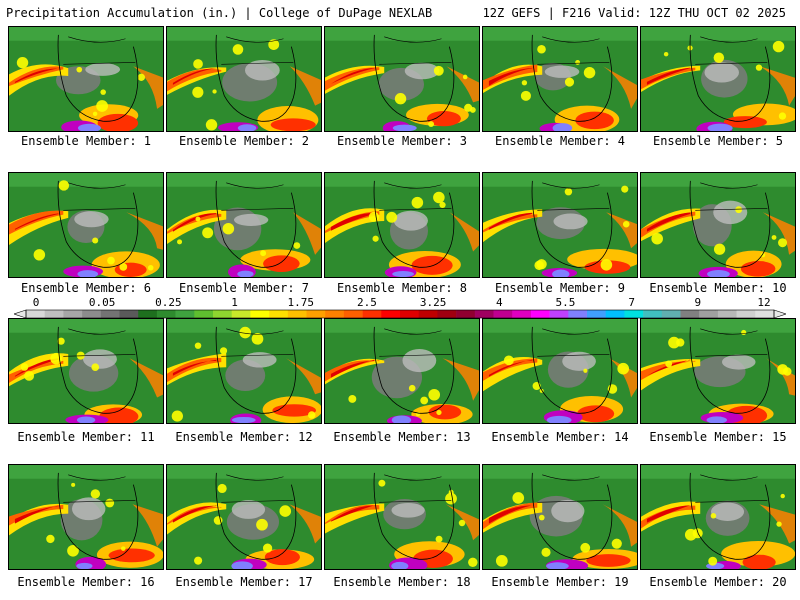 The width and height of the screenshot is (800, 600). Describe the element at coordinates (168, 302) in the screenshot. I see `colorbar-tick-label: 0.25` at that location.